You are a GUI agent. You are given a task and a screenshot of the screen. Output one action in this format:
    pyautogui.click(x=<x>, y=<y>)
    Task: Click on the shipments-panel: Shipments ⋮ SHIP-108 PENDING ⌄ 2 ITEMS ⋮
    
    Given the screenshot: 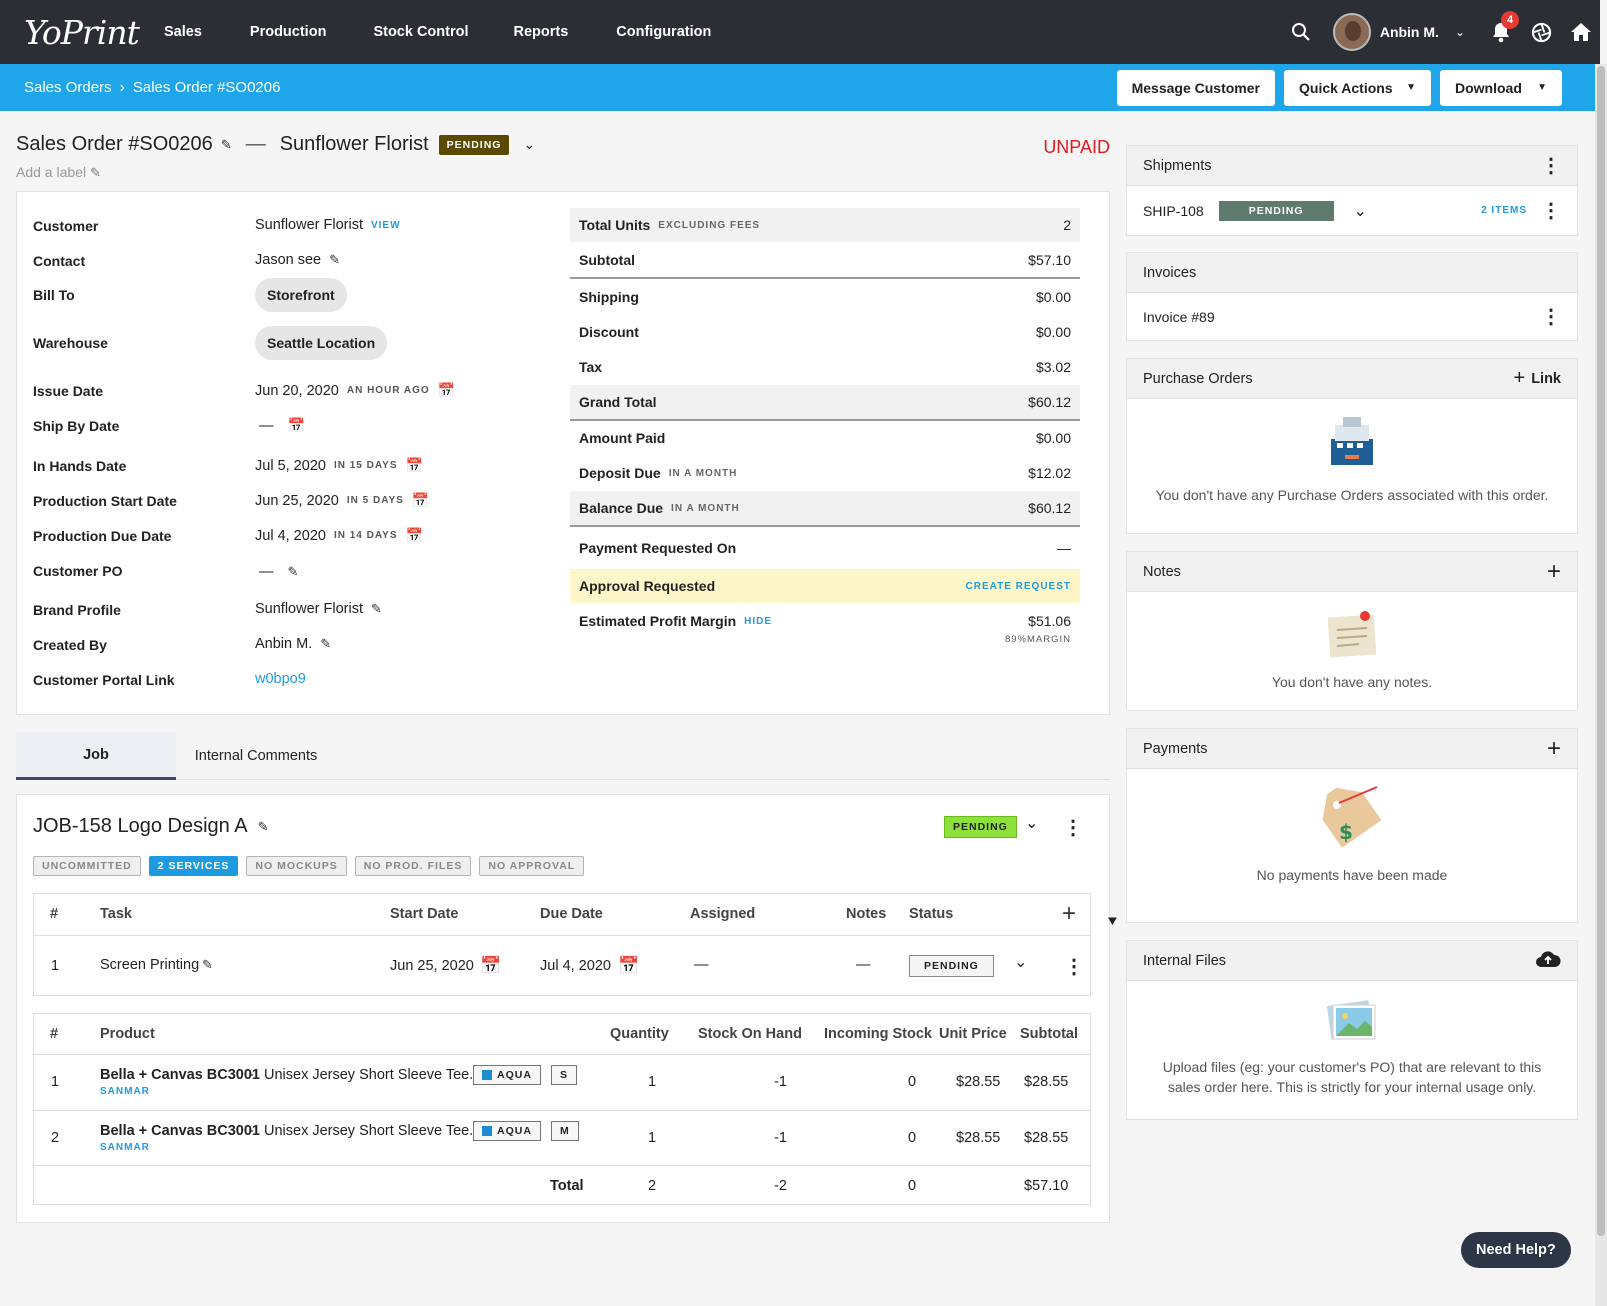 What is the action you would take?
    pyautogui.click(x=1352, y=190)
    